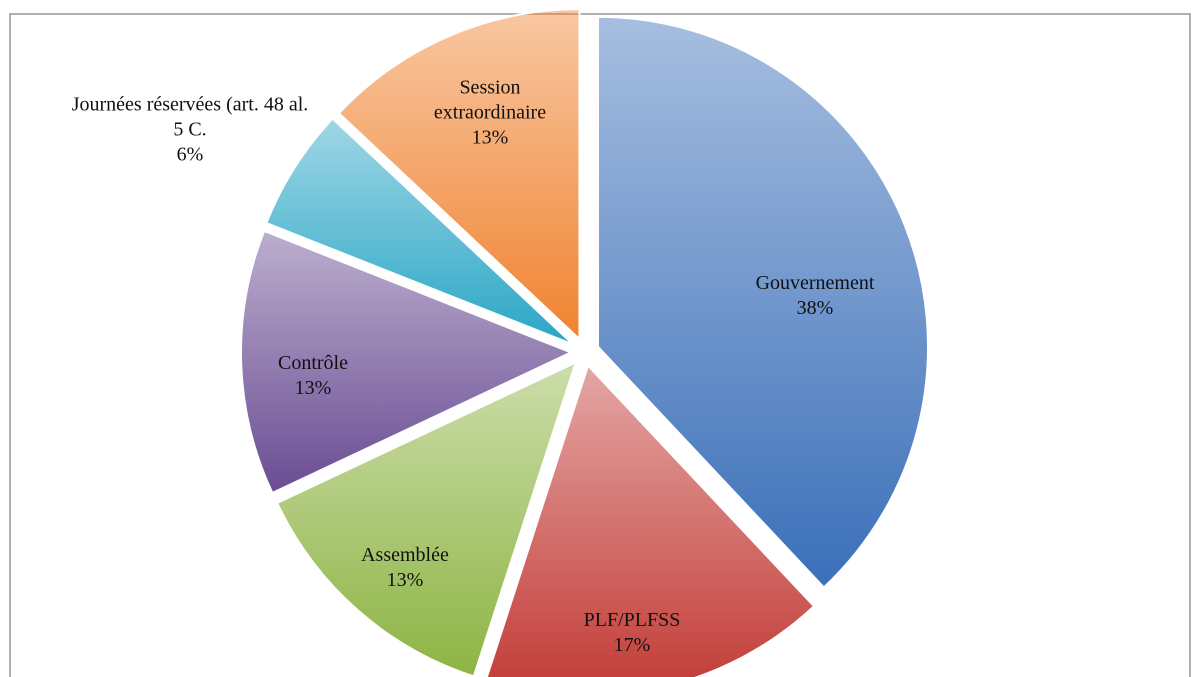 This screenshot has height=677, width=1200. Describe the element at coordinates (815, 308) in the screenshot. I see `slice-value: 38%` at that location.